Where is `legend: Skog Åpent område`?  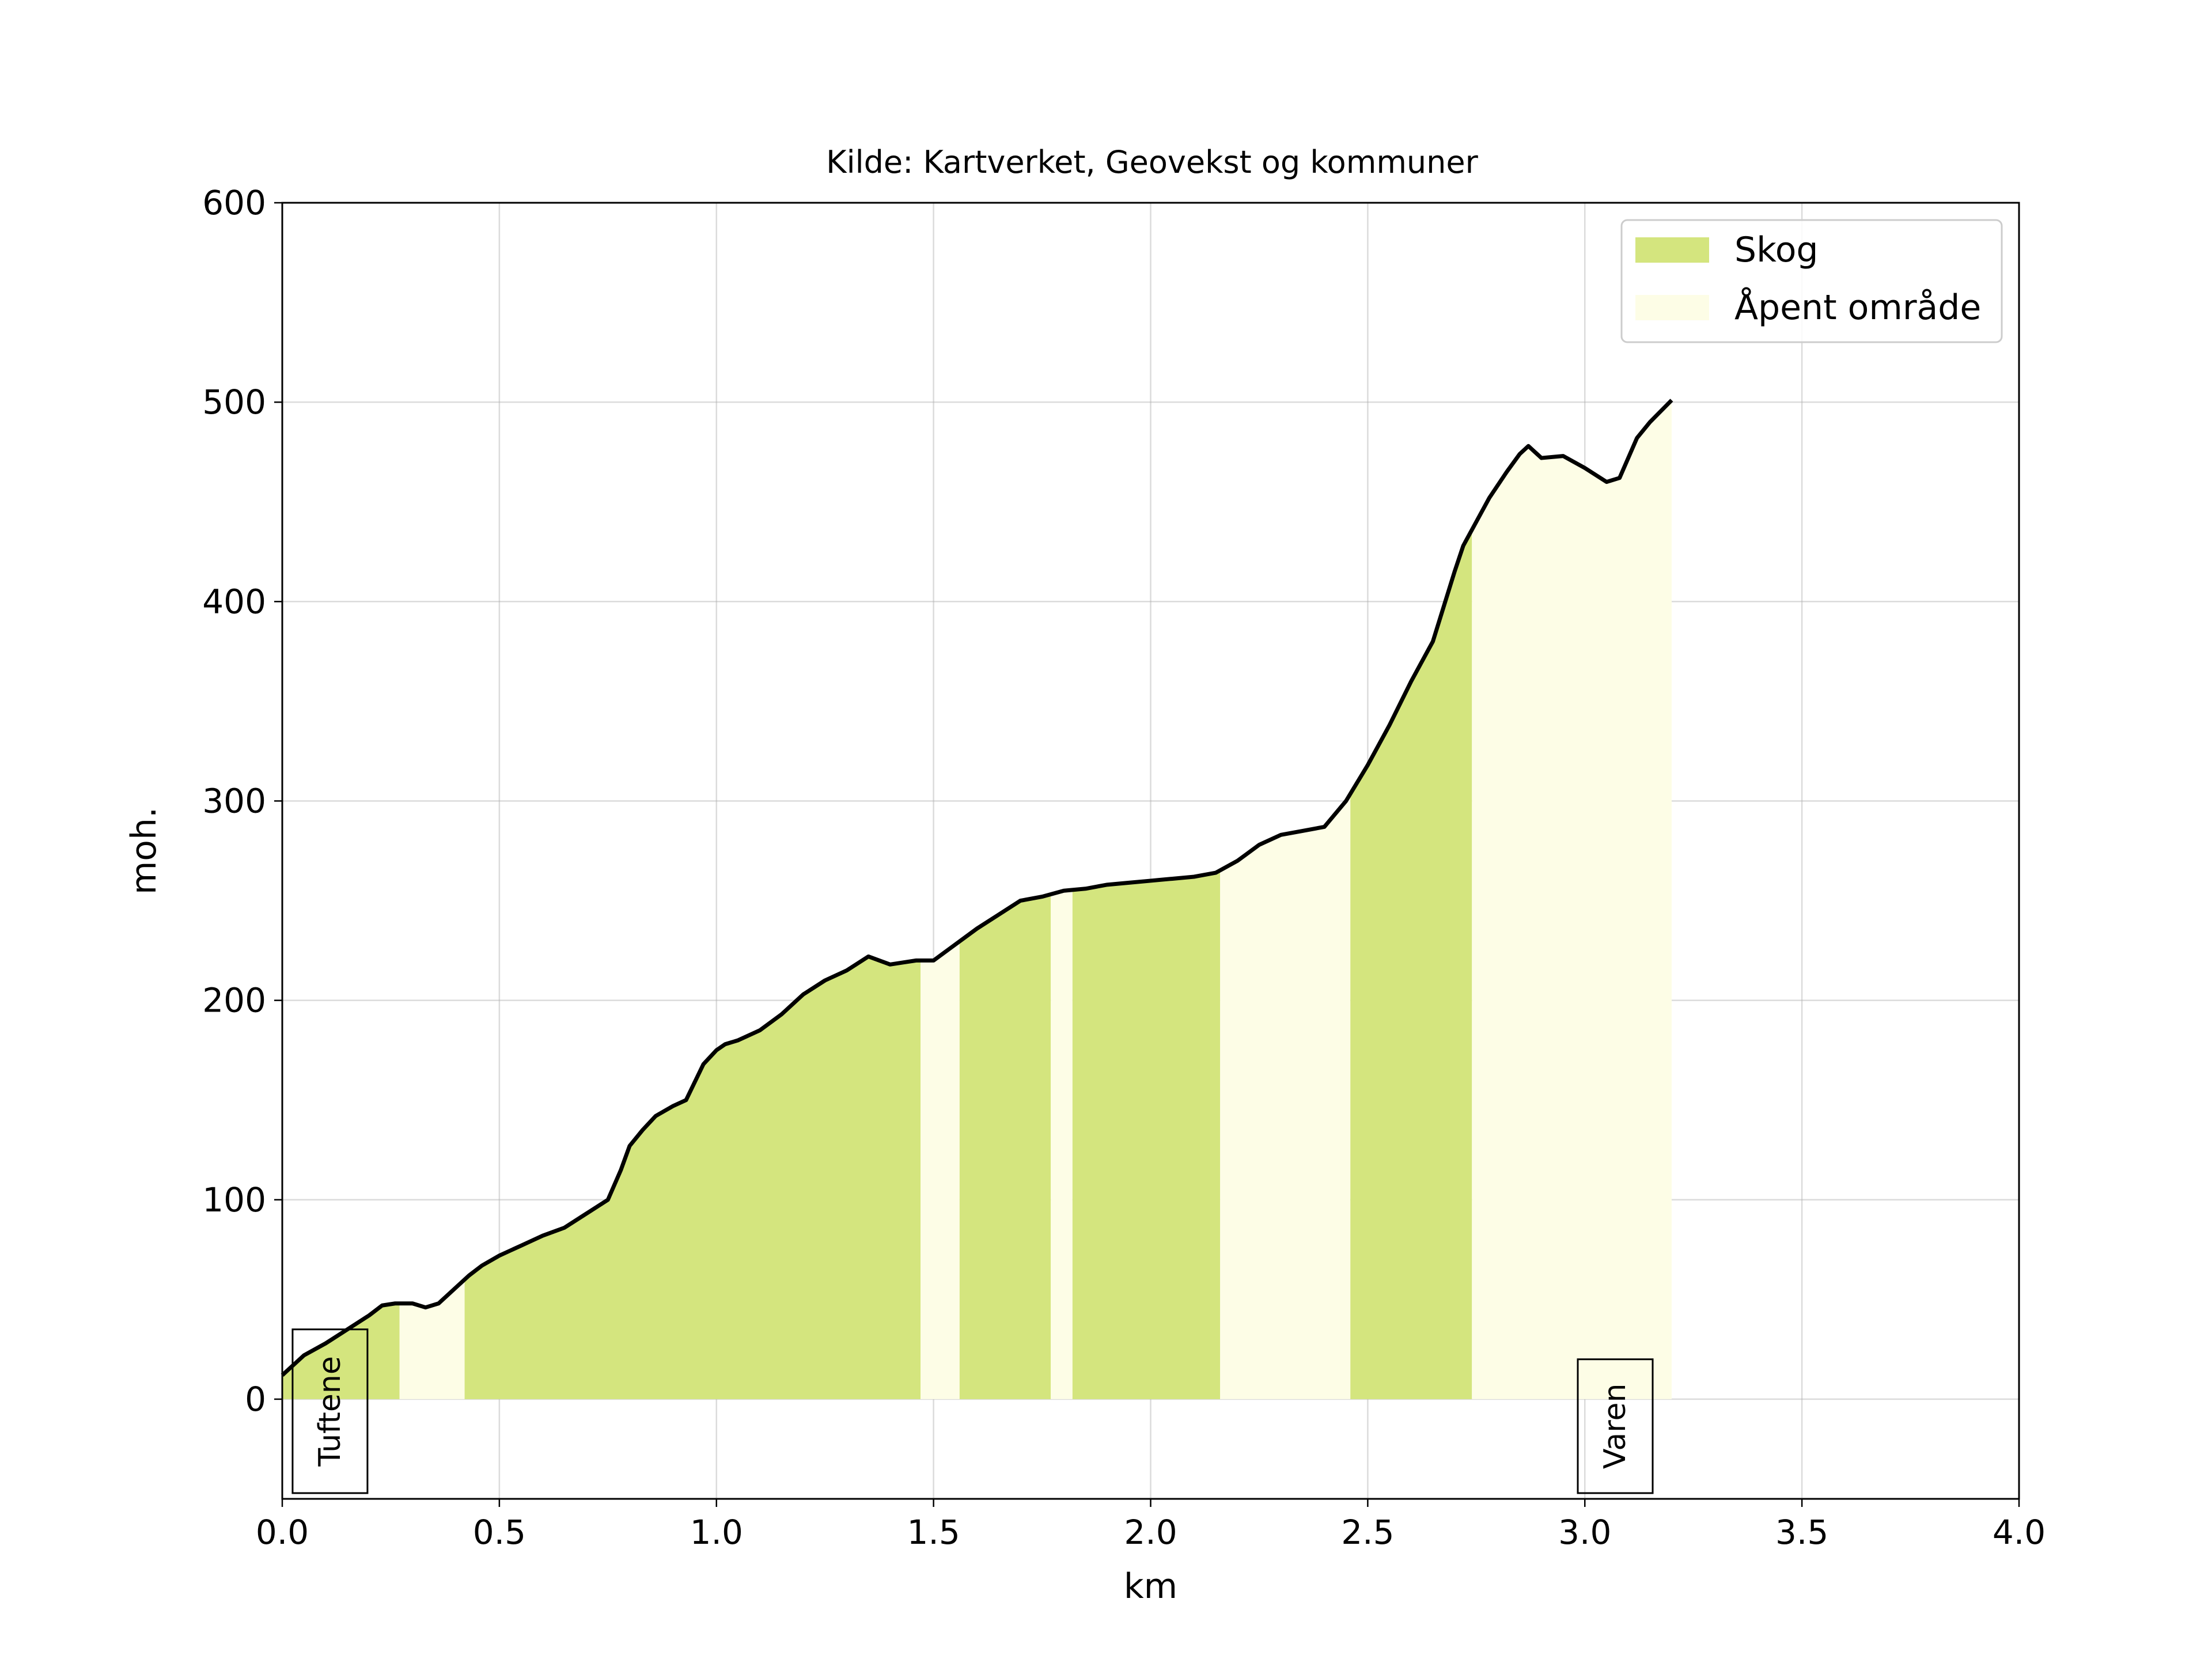 legend: Skog Åpent område is located at coordinates (1811, 281).